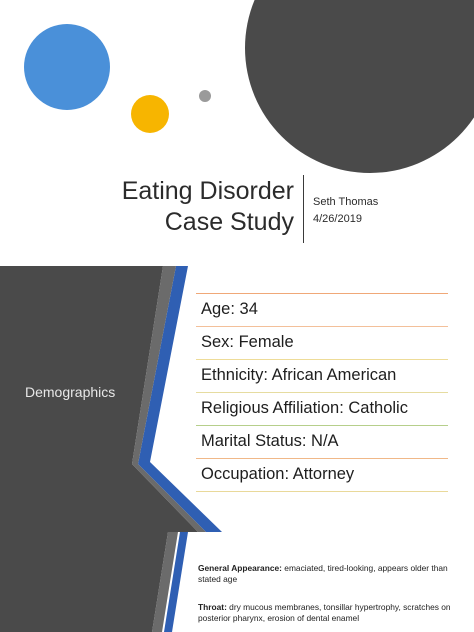  I want to click on list-item-sex: Sex: Female, so click(322, 343).